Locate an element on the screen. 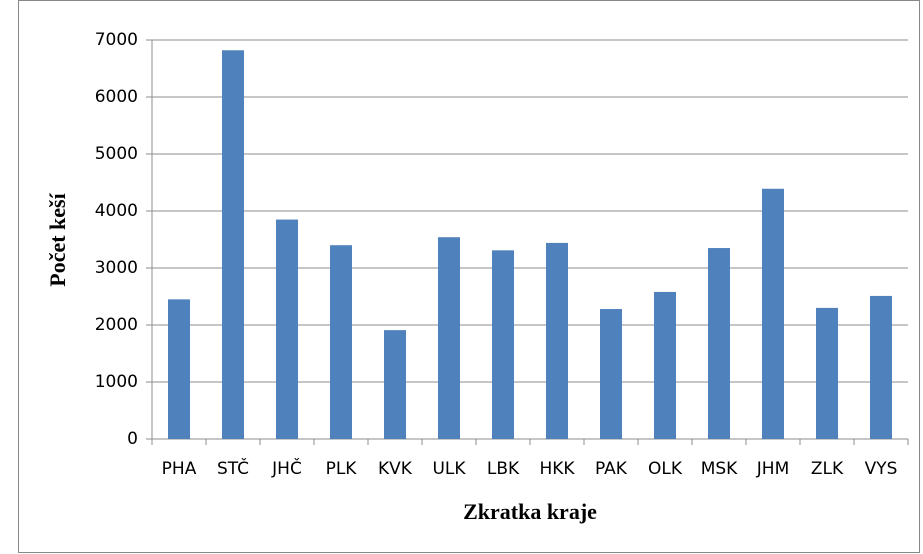 The height and width of the screenshot is (554, 923). x-tick-label: KVK is located at coordinates (395, 469).